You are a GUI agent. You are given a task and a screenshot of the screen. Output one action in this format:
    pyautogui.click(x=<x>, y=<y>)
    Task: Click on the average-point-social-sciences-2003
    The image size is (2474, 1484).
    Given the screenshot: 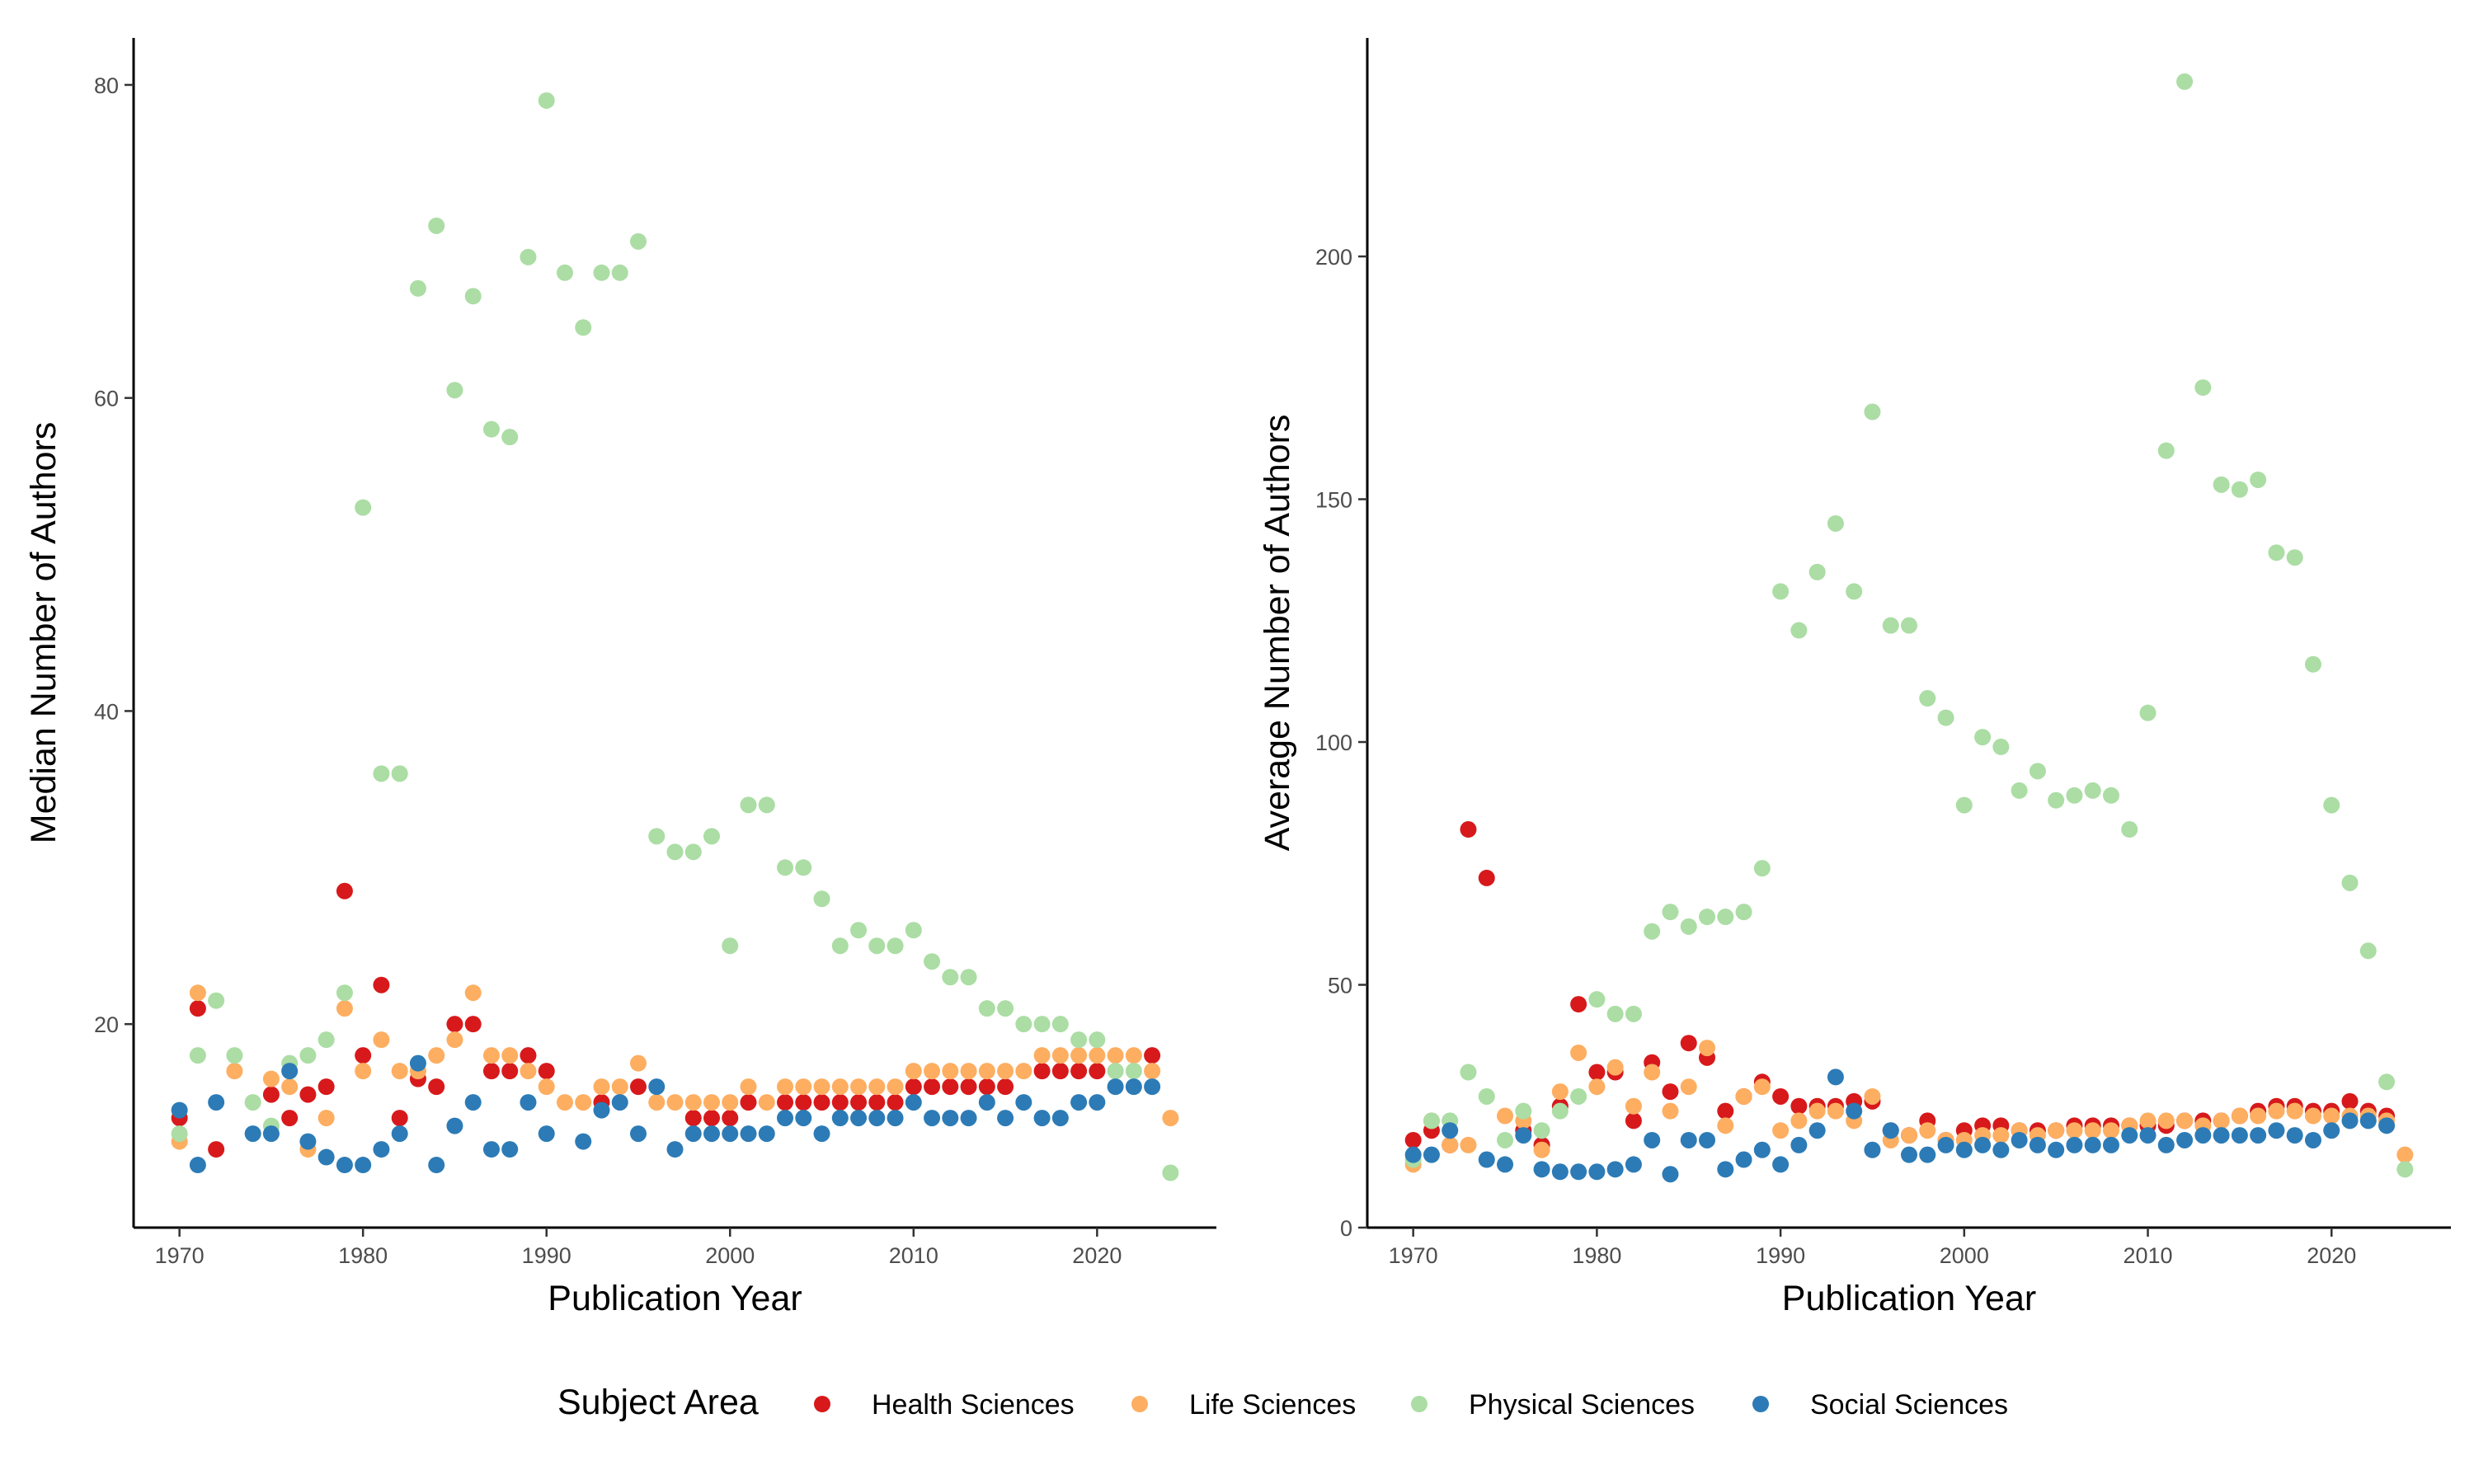 What is the action you would take?
    pyautogui.click(x=2019, y=1139)
    